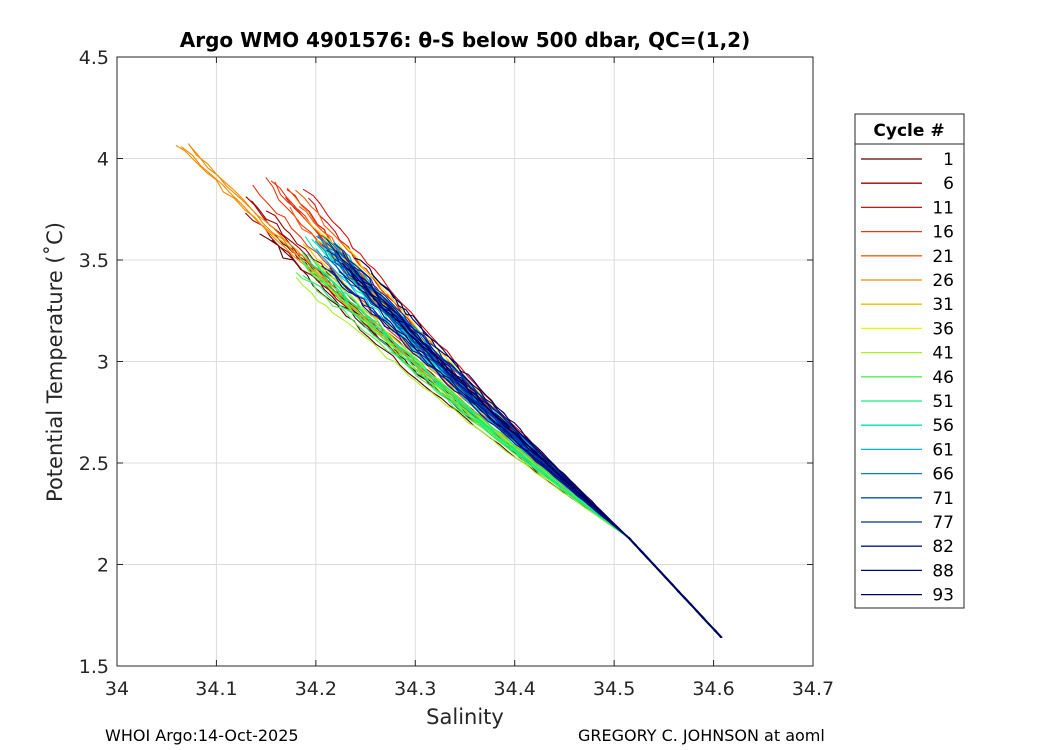 This screenshot has height=750, width=1050. I want to click on legend-box, so click(909, 361).